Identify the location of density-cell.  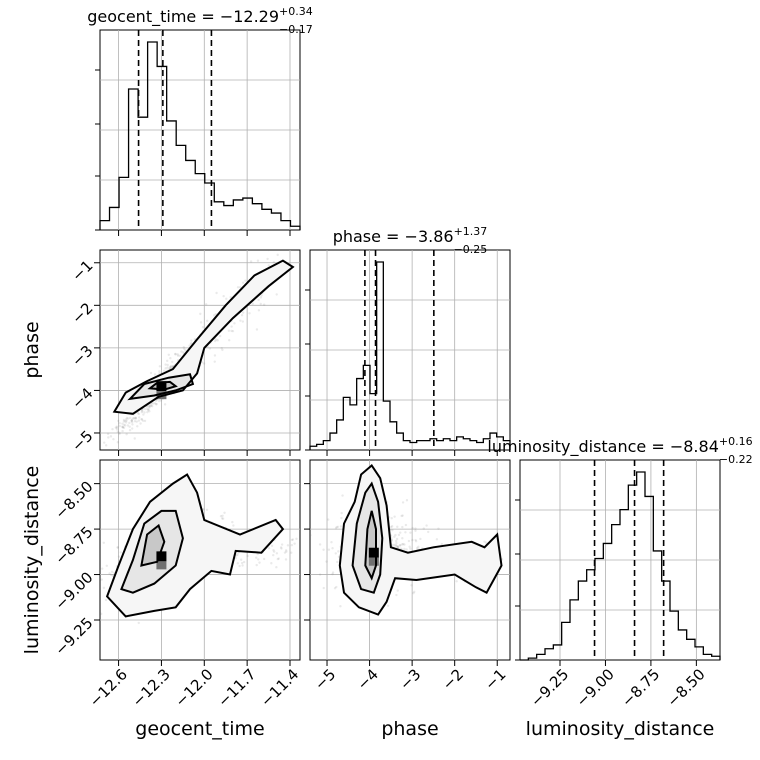
(373, 561).